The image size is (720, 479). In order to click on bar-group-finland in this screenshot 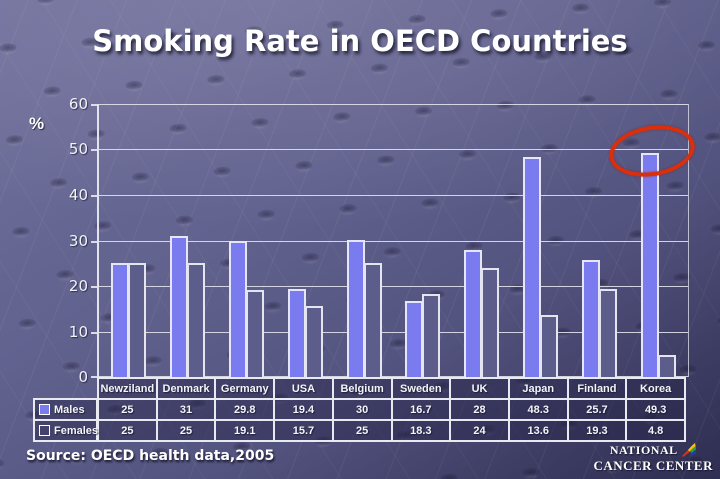, I will do `click(599, 240)`.